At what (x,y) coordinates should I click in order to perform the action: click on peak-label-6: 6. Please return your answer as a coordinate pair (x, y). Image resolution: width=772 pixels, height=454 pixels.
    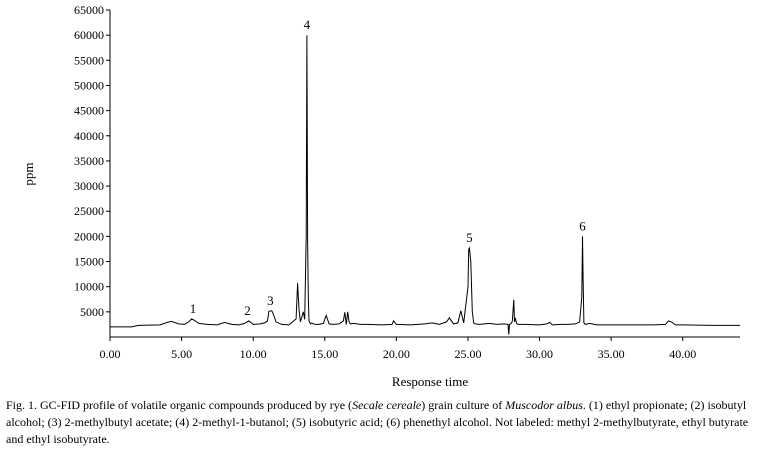
    Looking at the image, I should click on (582, 225).